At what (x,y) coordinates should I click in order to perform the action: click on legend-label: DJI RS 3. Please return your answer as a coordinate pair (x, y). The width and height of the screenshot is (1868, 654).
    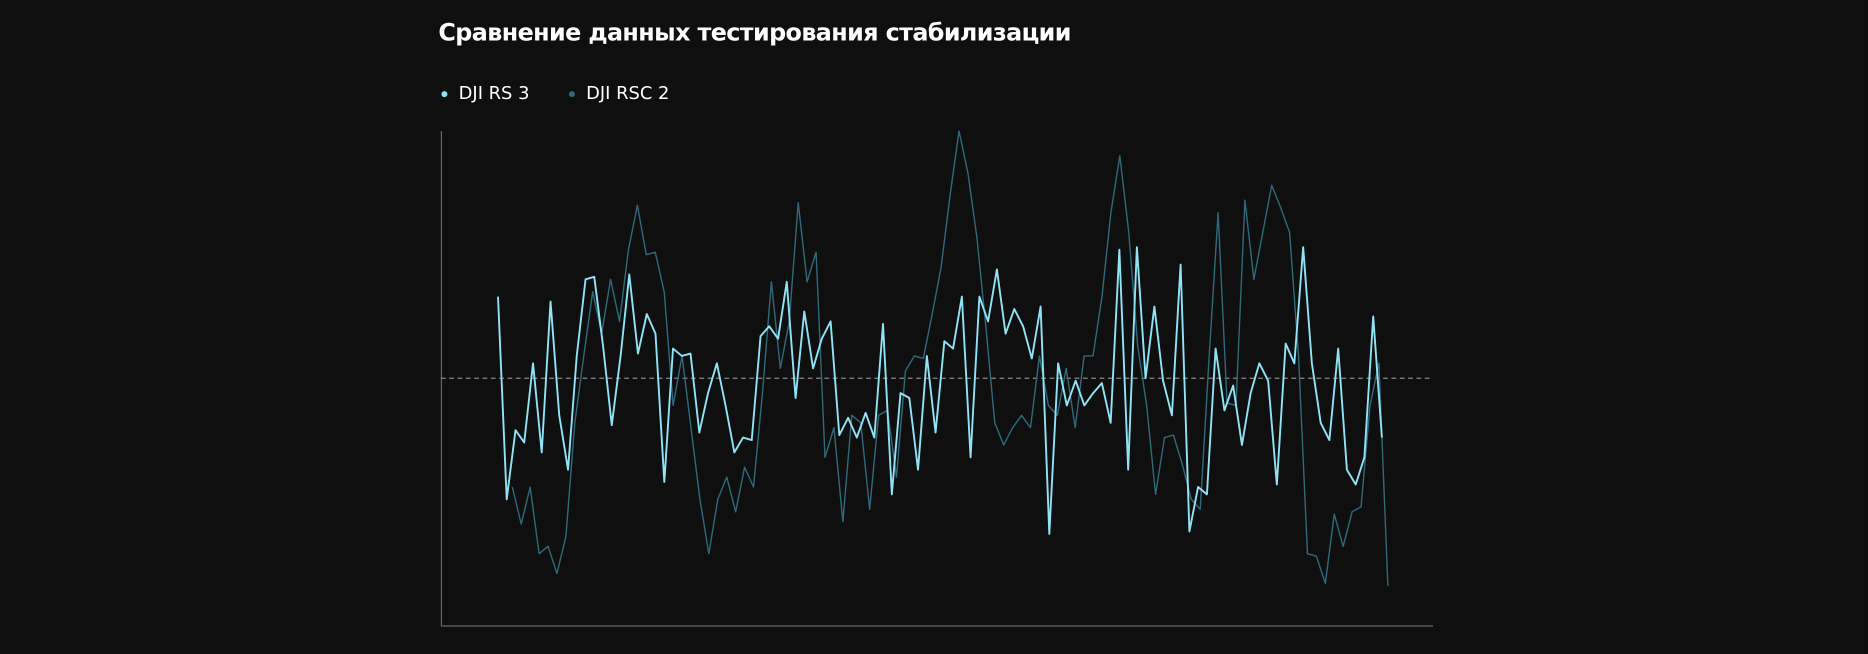
    Looking at the image, I should click on (494, 93).